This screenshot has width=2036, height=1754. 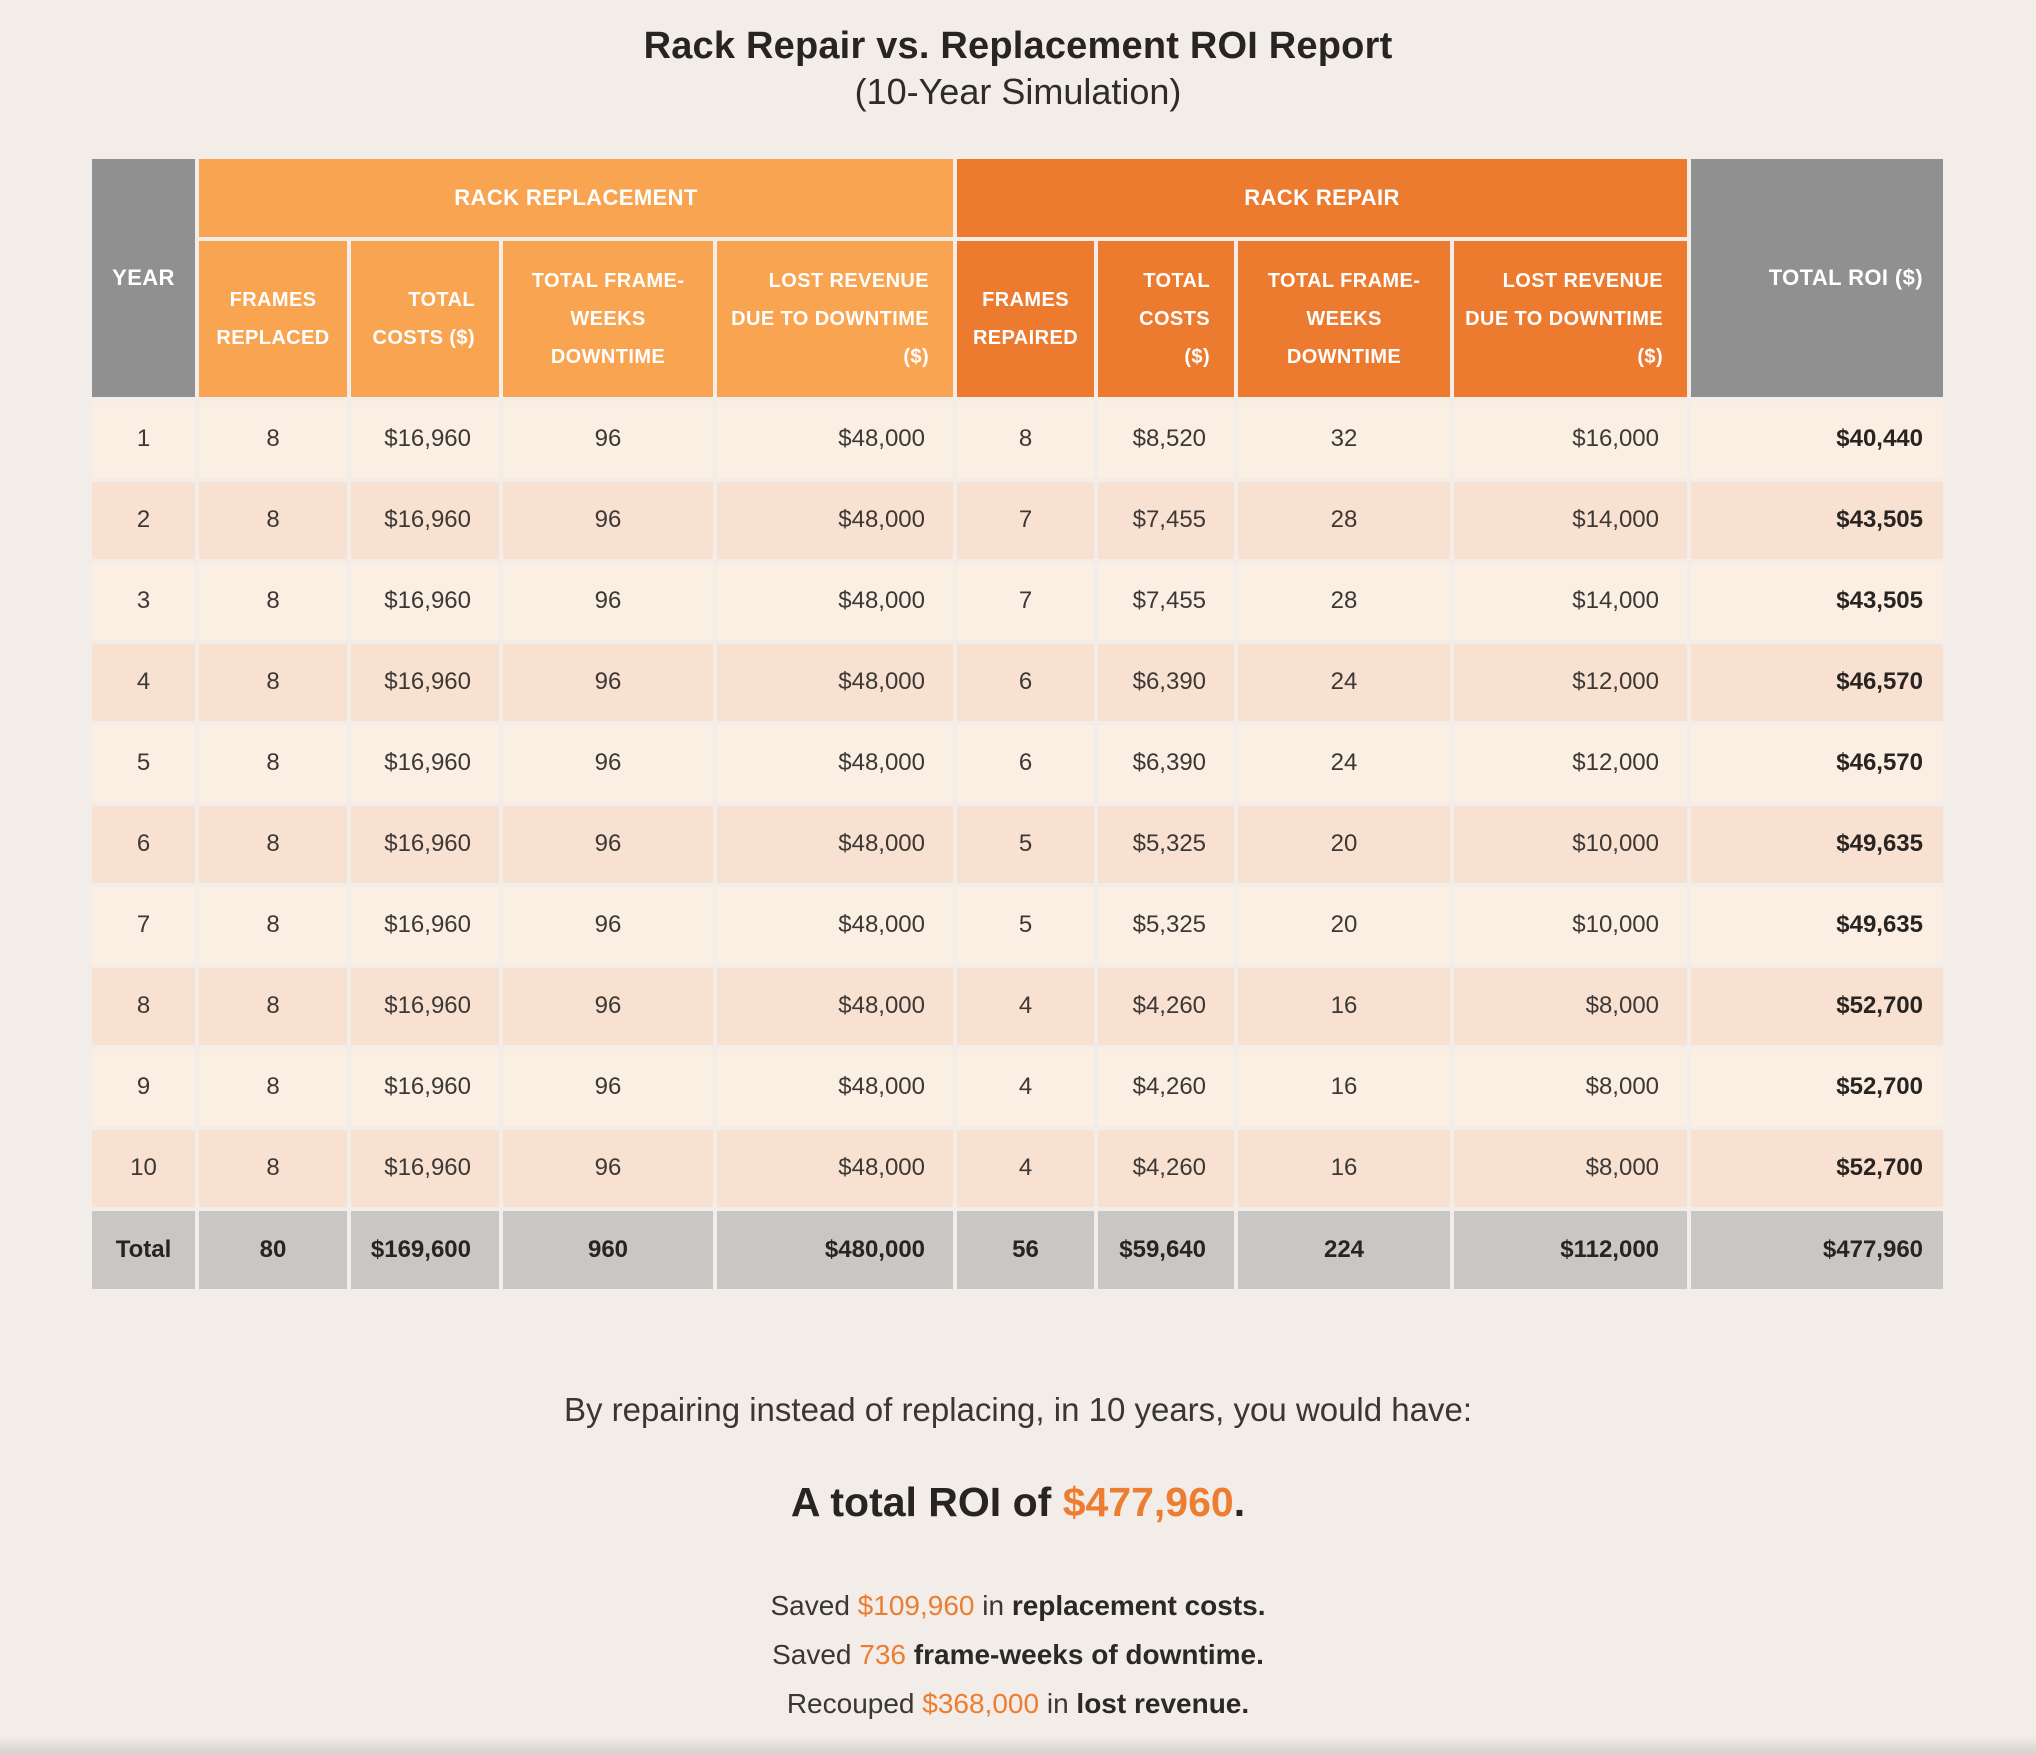 I want to click on roi-suffix-text: ., so click(x=1239, y=1501).